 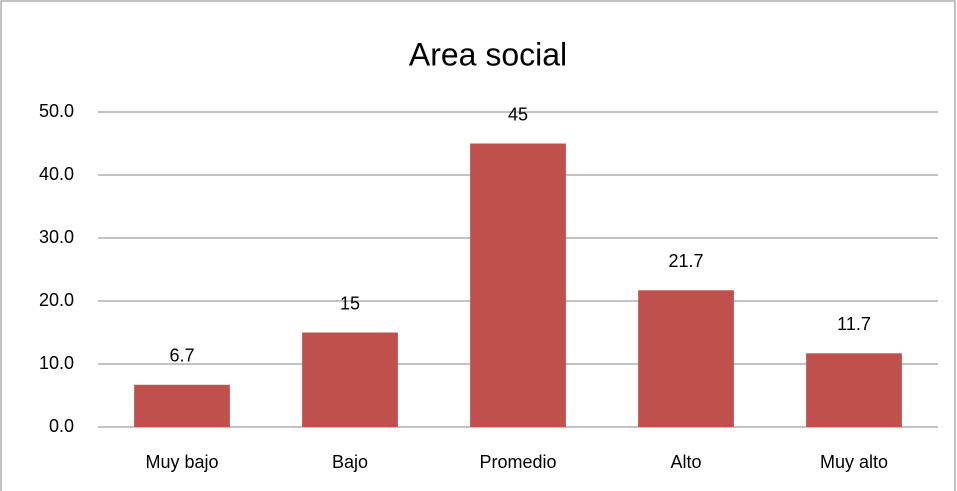 What do you see at coordinates (854, 324) in the screenshot?
I see `data-label: 11.7` at bounding box center [854, 324].